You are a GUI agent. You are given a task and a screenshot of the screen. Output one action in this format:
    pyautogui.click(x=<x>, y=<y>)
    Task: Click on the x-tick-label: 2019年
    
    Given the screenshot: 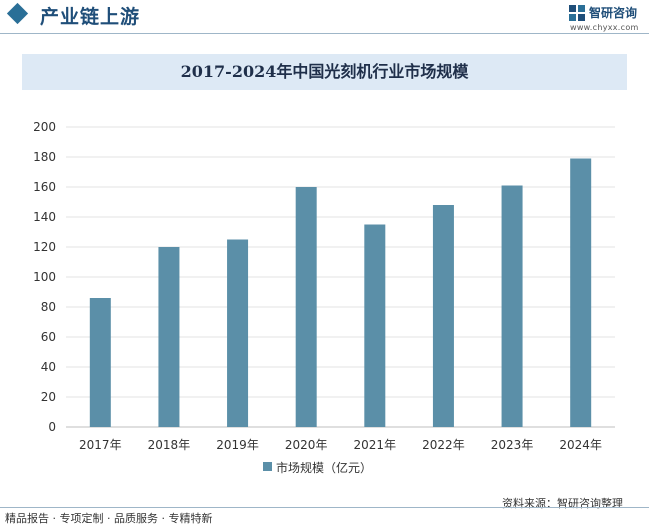 What is the action you would take?
    pyautogui.click(x=237, y=445)
    